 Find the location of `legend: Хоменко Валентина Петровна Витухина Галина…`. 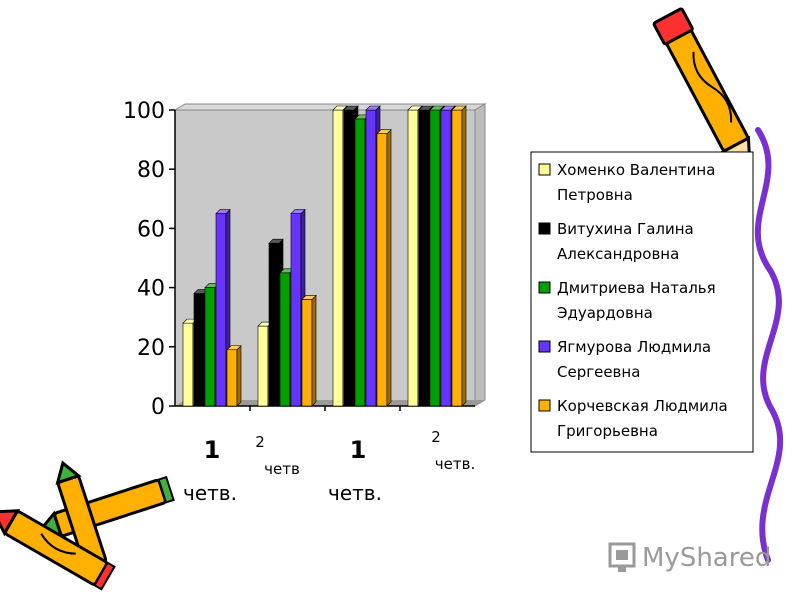

legend: Хоменко Валентина Петровна Витухина Галина… is located at coordinates (642, 302).